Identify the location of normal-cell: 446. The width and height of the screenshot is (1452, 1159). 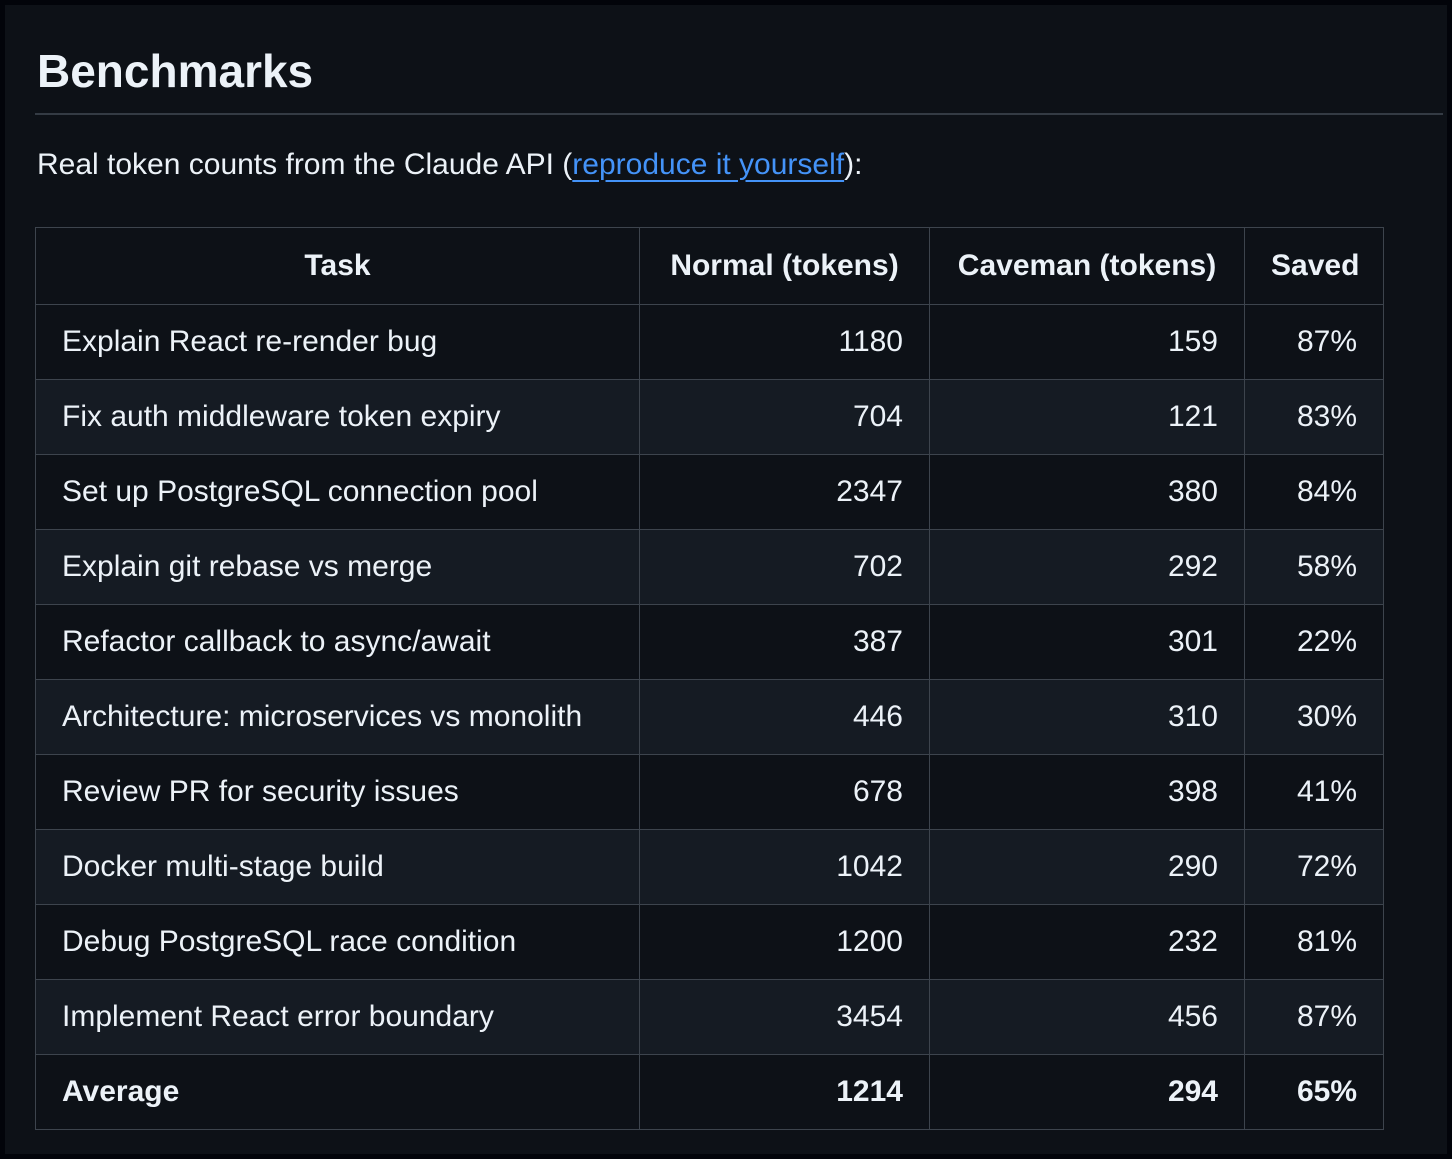
(784, 716).